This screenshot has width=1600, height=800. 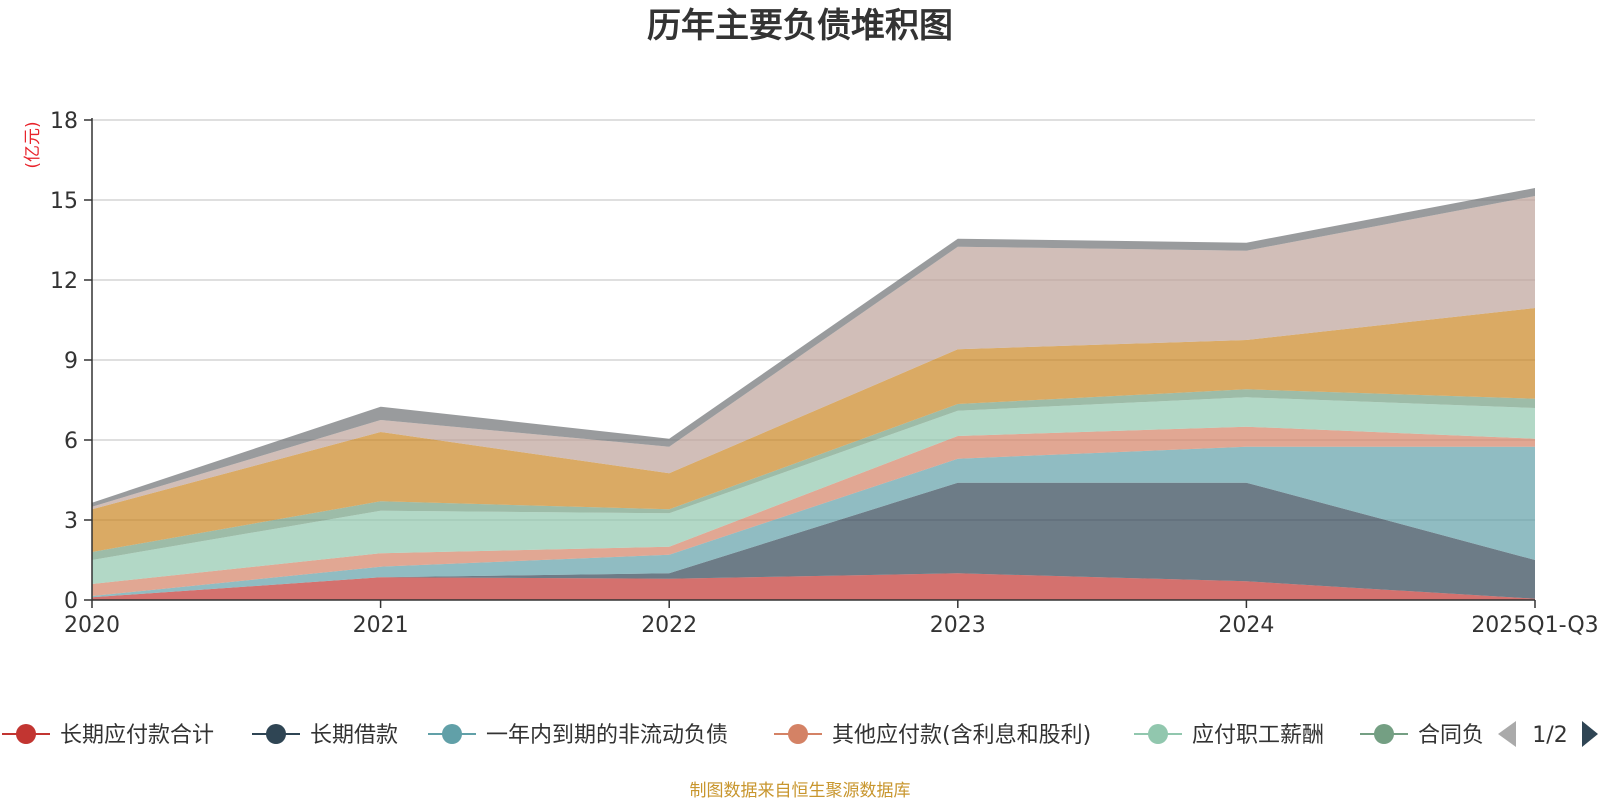 I want to click on legend-label: 长期借款, so click(x=354, y=735).